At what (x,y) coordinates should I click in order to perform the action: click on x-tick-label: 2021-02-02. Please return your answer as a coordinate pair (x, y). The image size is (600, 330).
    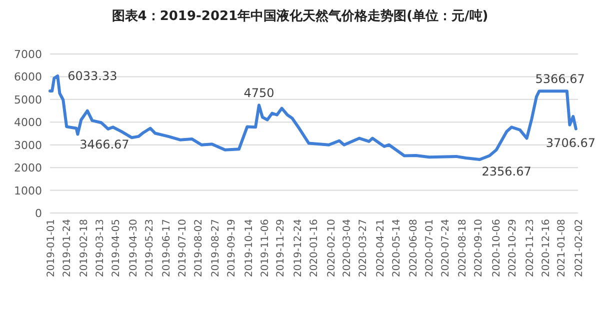
    Looking at the image, I should click on (579, 248).